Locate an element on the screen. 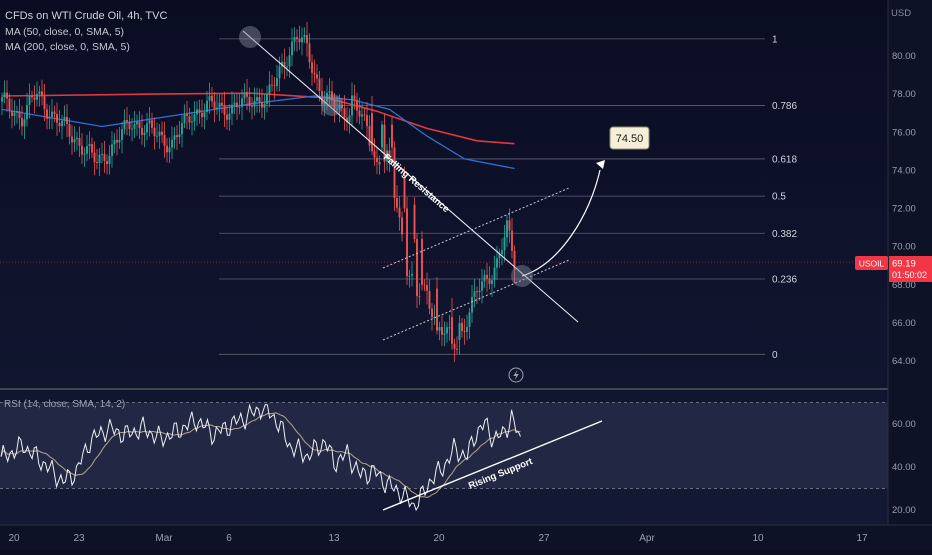  ma200-legend: MA (200, close, 0, SMA, 5) is located at coordinates (67, 47).